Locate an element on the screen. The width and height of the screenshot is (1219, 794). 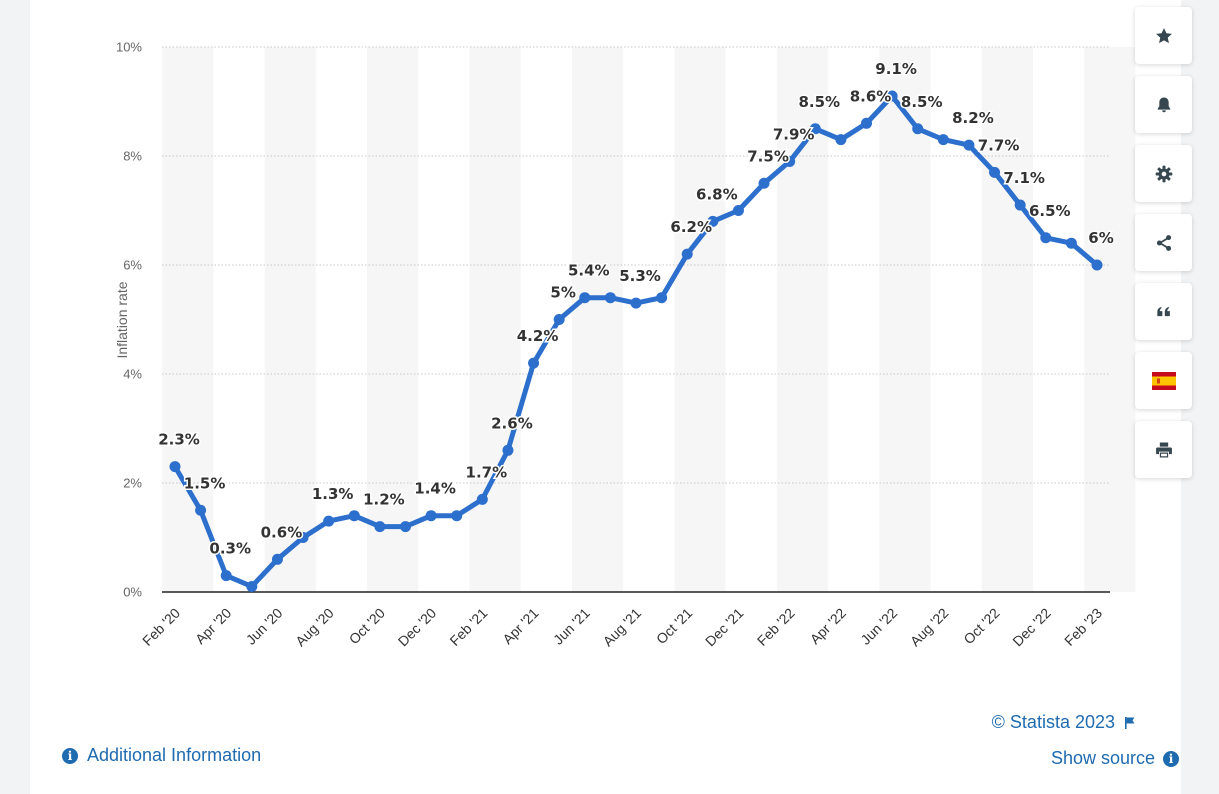
share-button is located at coordinates (1163, 242).